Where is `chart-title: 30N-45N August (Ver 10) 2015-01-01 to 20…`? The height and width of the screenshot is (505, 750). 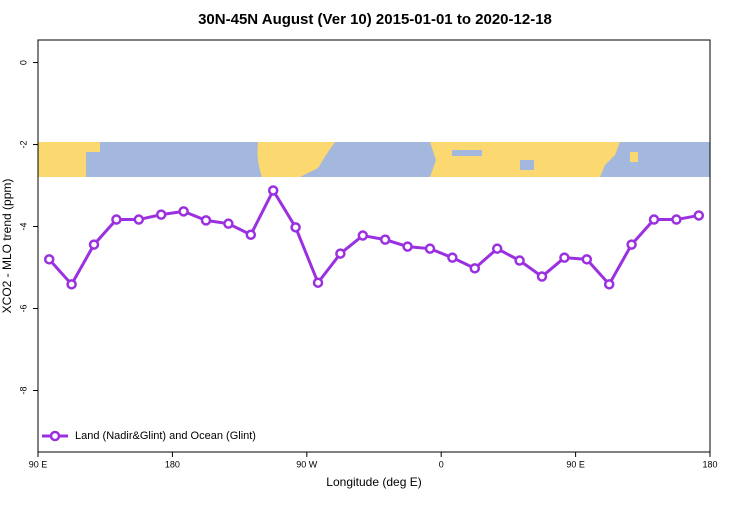
chart-title: 30N-45N August (Ver 10) 2015-01-01 to 20… is located at coordinates (375, 19).